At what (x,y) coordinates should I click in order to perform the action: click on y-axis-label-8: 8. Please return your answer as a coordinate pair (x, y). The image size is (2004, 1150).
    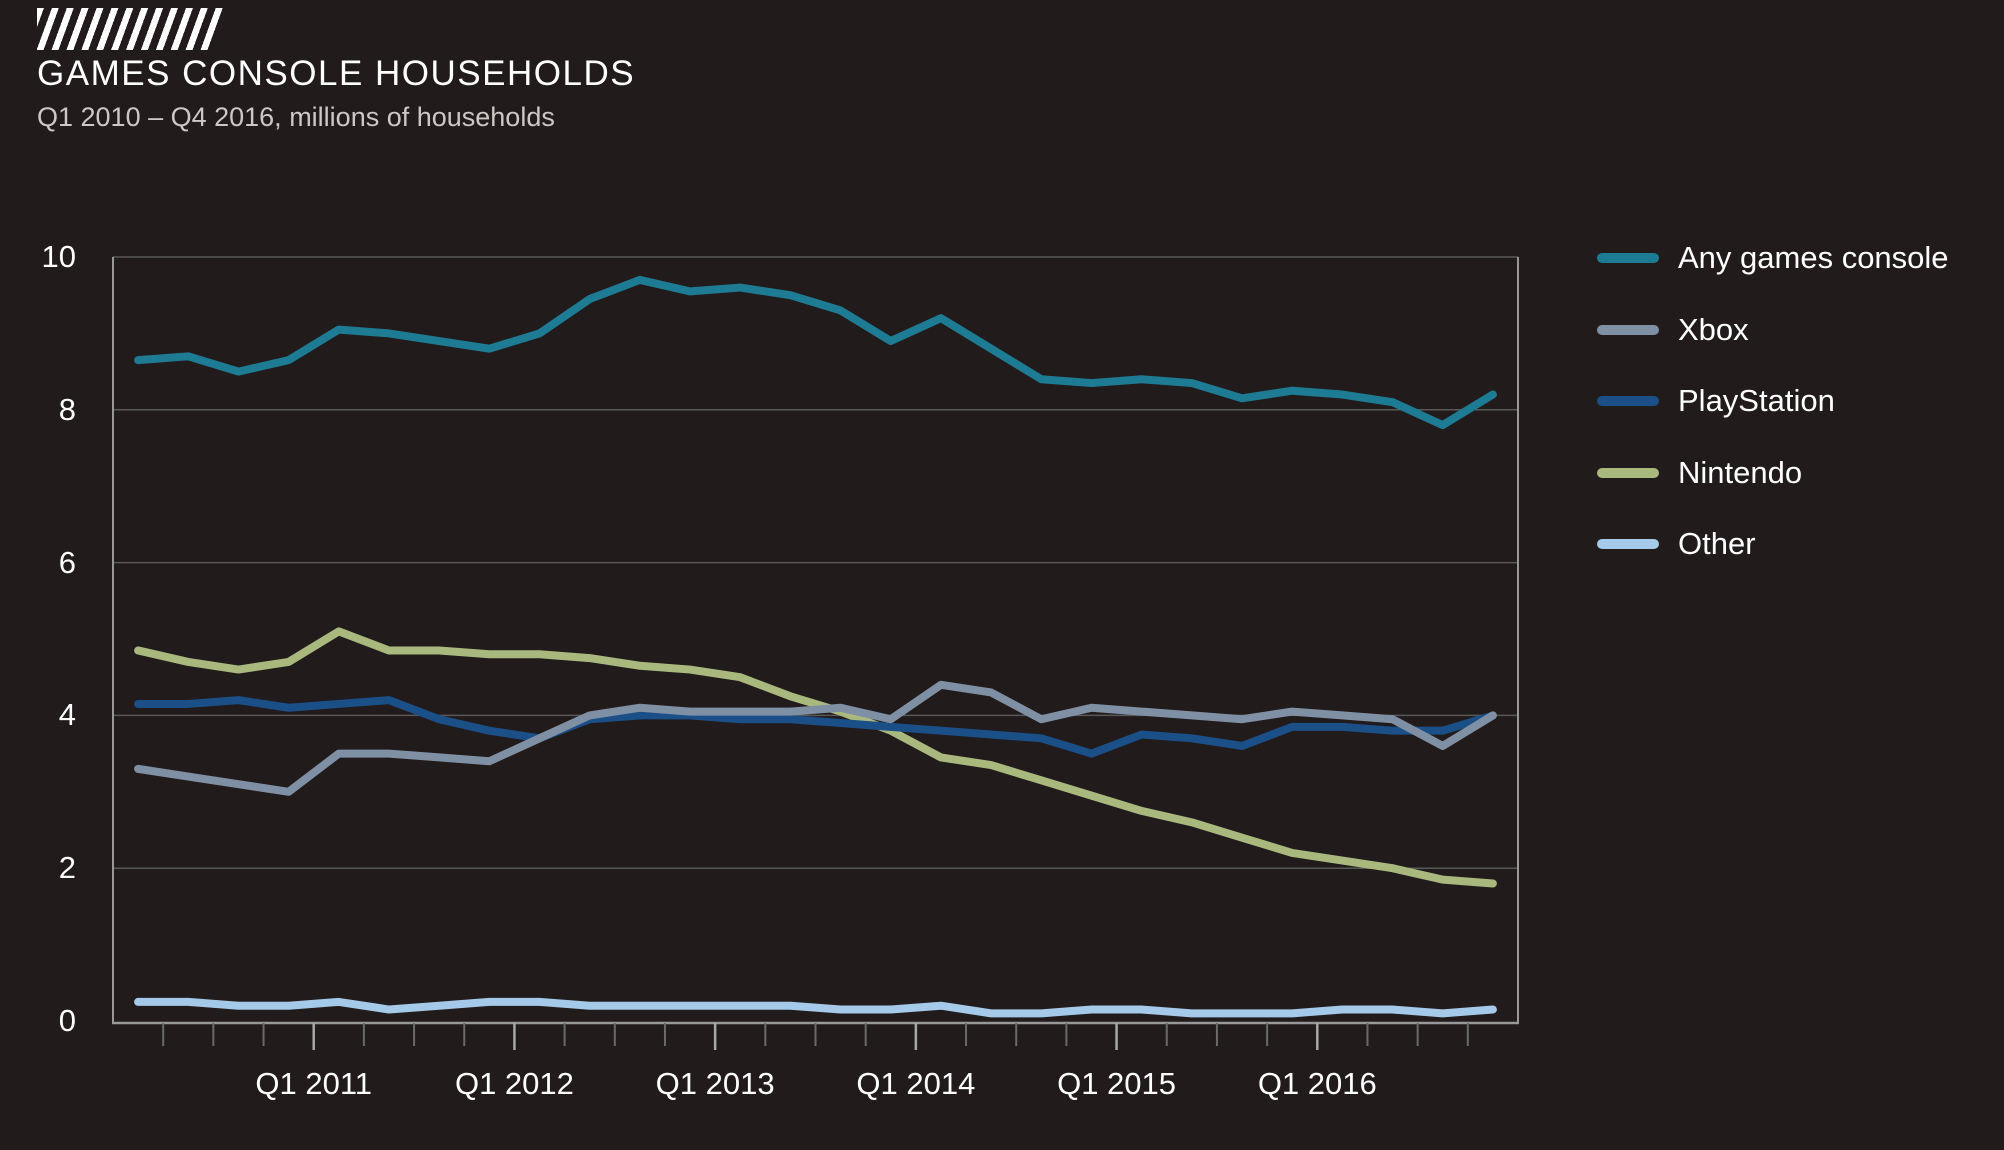
    Looking at the image, I should click on (67, 409).